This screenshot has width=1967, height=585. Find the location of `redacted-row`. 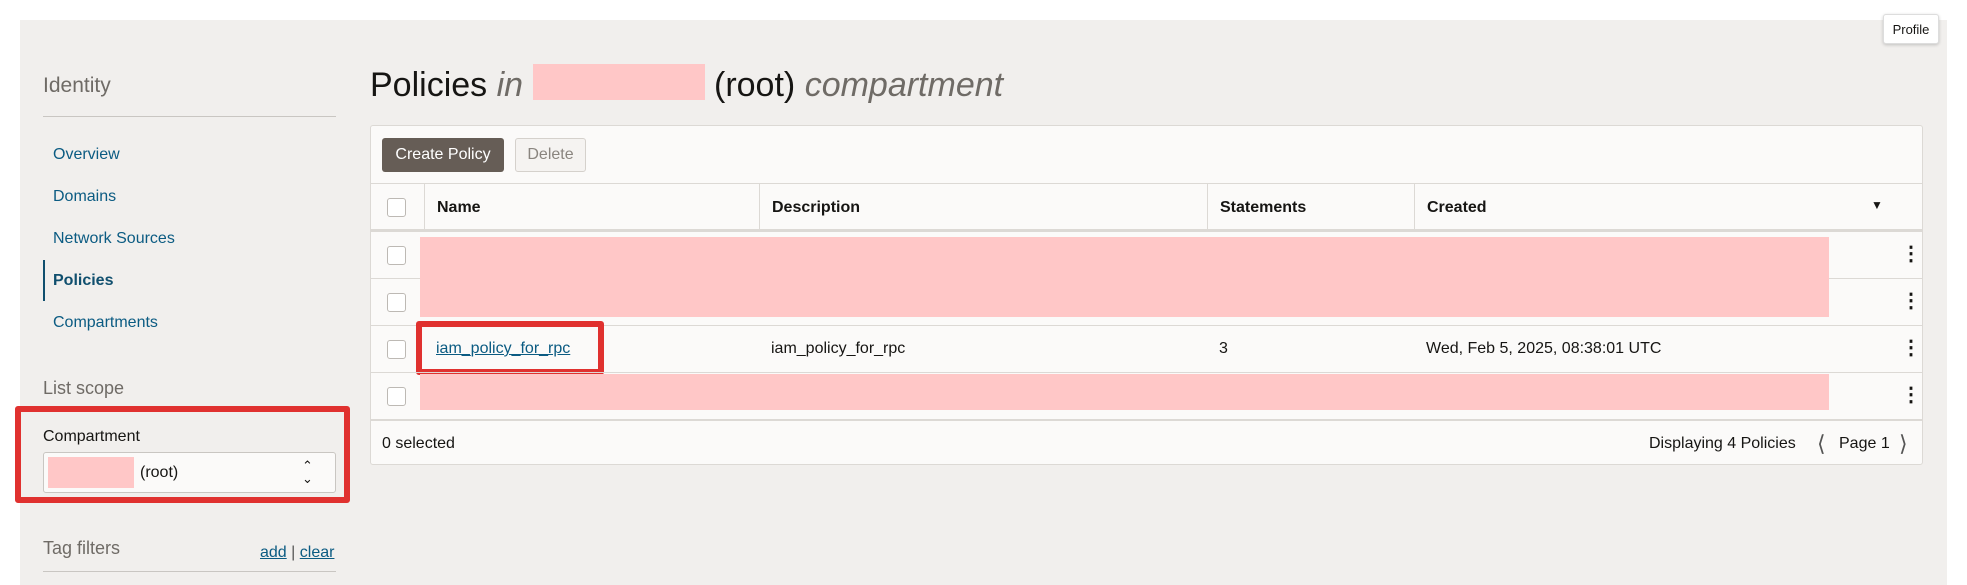

redacted-row is located at coordinates (1124, 392).